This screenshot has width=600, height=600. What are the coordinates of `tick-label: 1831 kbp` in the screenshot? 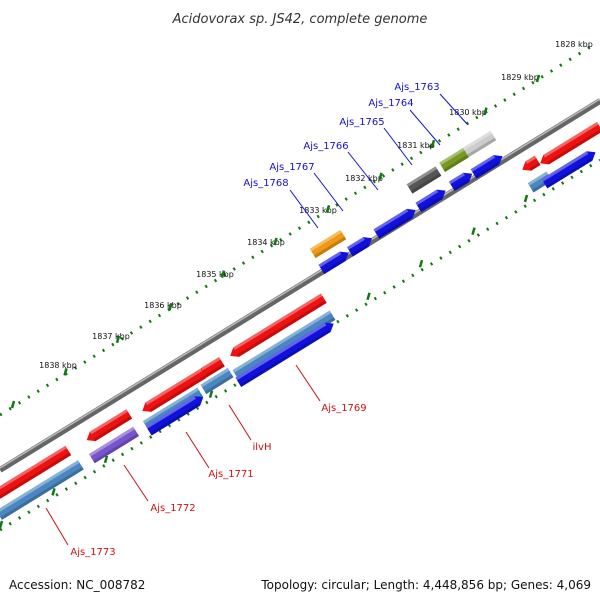 It's located at (416, 145).